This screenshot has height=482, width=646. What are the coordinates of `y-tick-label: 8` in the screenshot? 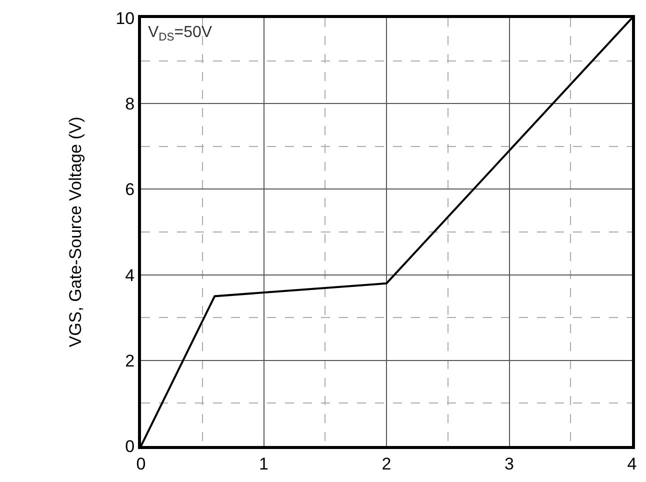 It's located at (130, 104).